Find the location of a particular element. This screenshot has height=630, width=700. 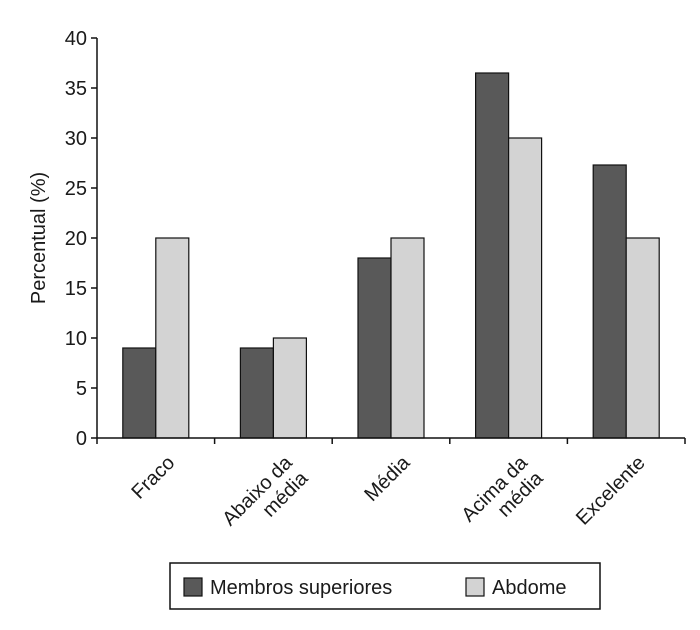

y-tick-label: 5 is located at coordinates (81, 389).